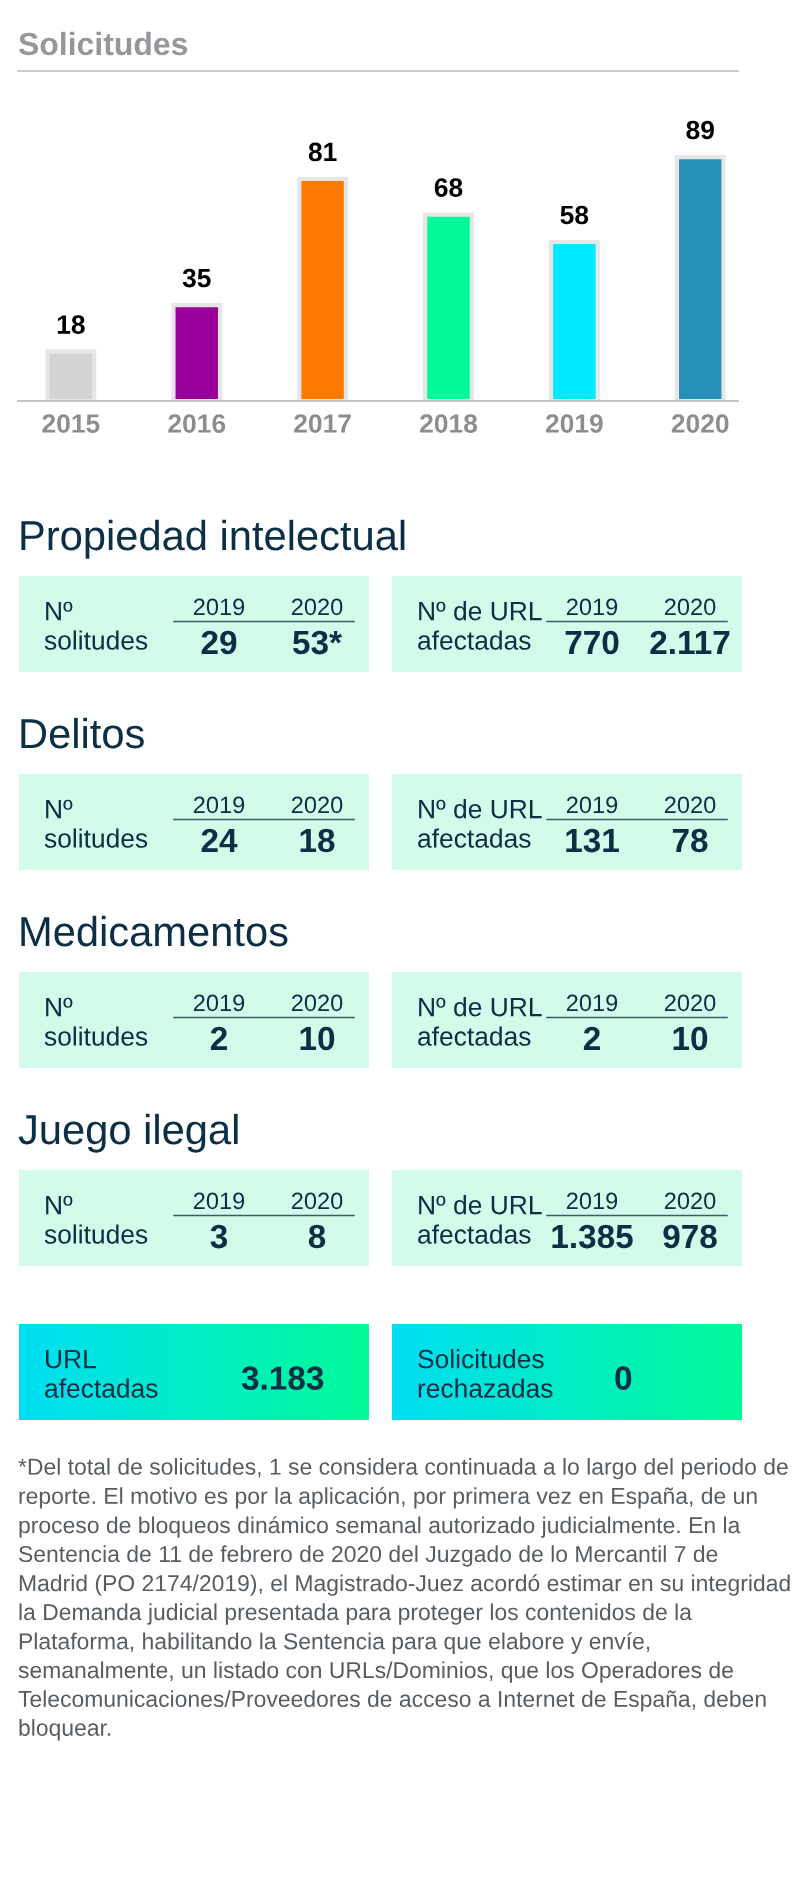 The height and width of the screenshot is (1885, 793). What do you see at coordinates (71, 423) in the screenshot?
I see `x-tick-label: 2015` at bounding box center [71, 423].